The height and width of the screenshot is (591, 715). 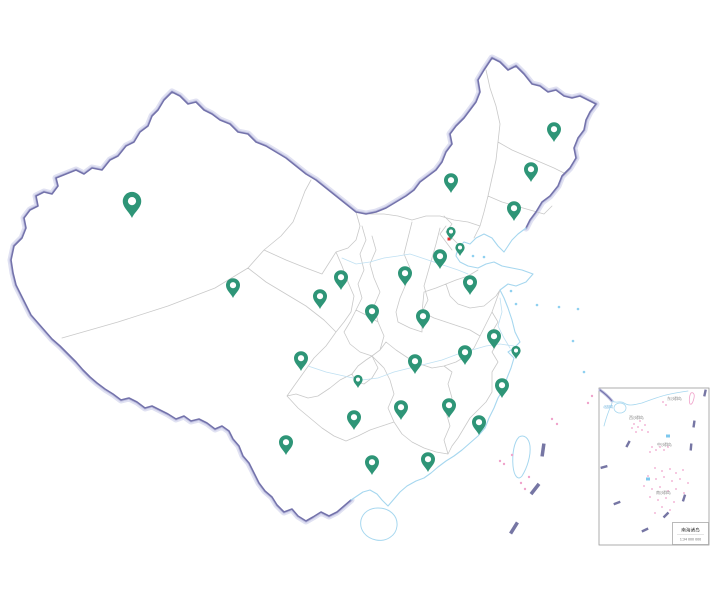 I want to click on pin-guangdong, so click(x=428, y=462).